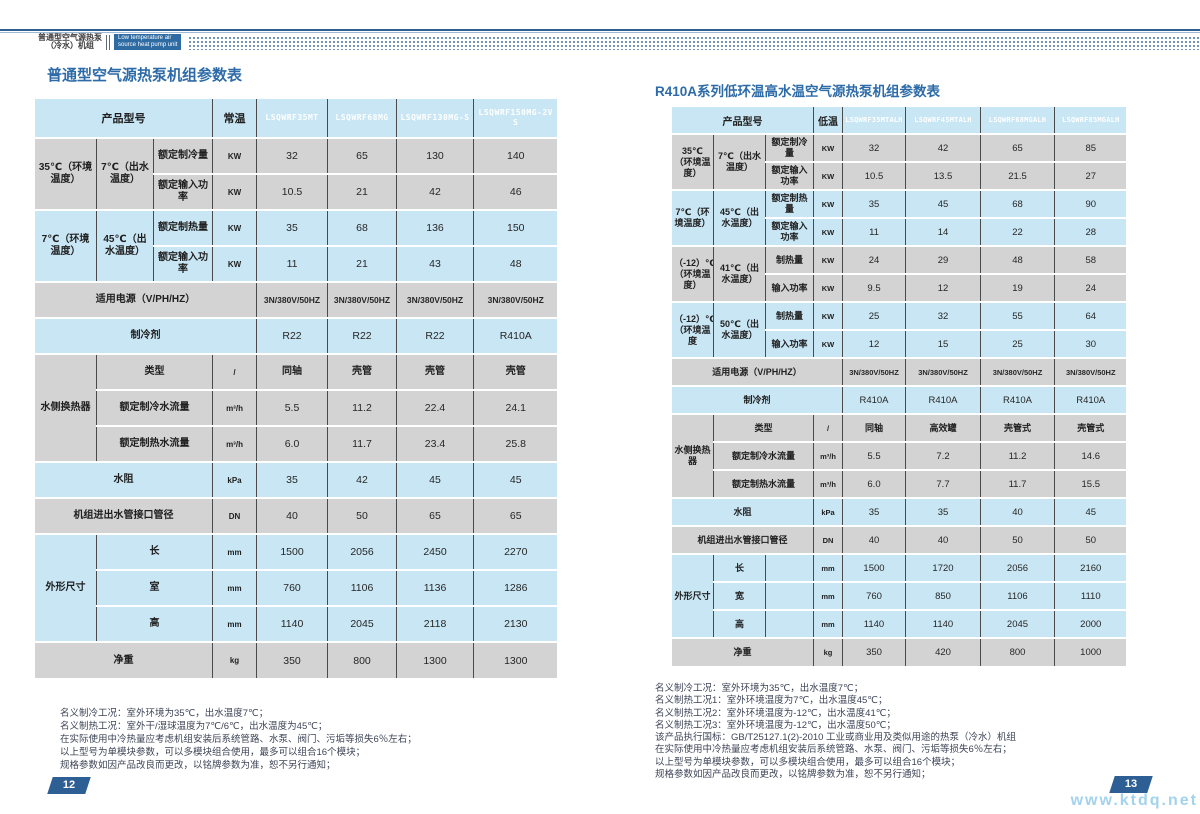 Image resolution: width=1200 pixels, height=814 pixels. What do you see at coordinates (1017, 567) in the screenshot?
I see `value-cell: 2056` at bounding box center [1017, 567].